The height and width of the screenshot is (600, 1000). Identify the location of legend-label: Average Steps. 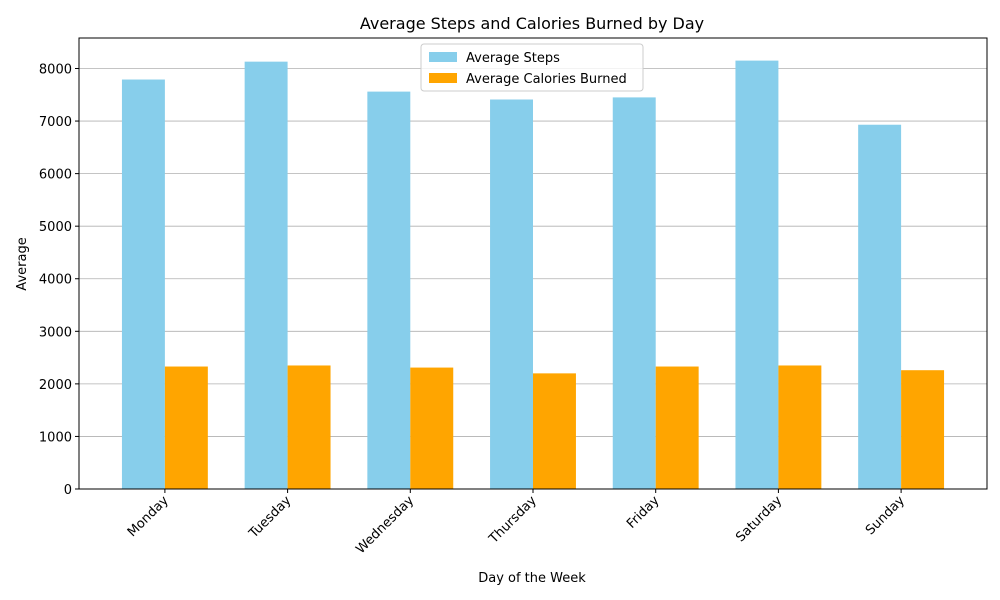
(513, 58).